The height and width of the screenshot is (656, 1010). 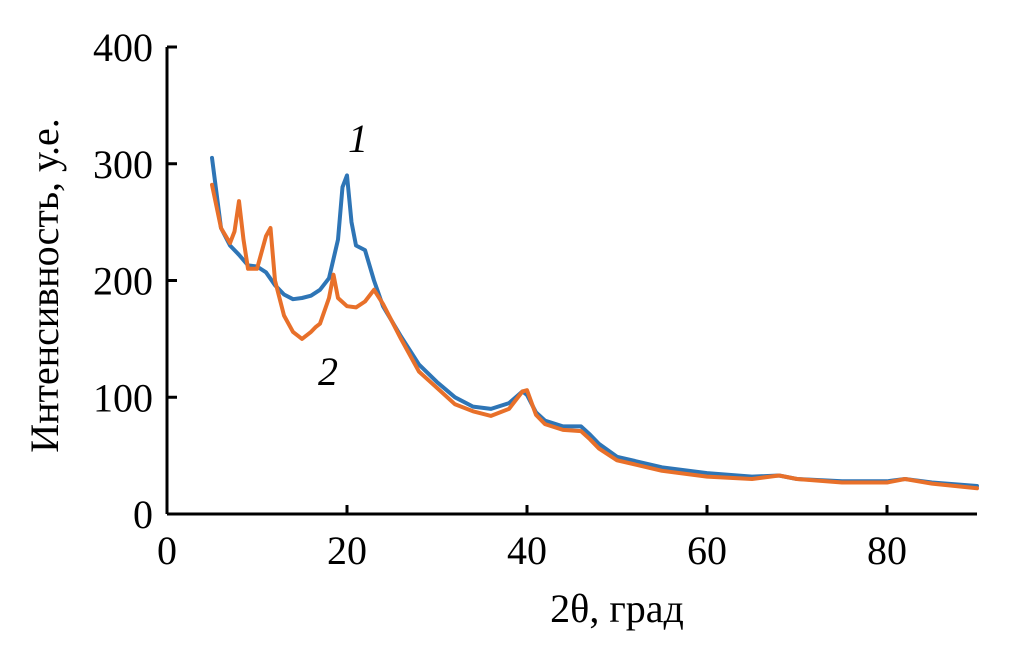 I want to click on y-tick-label: 100, so click(x=123, y=397).